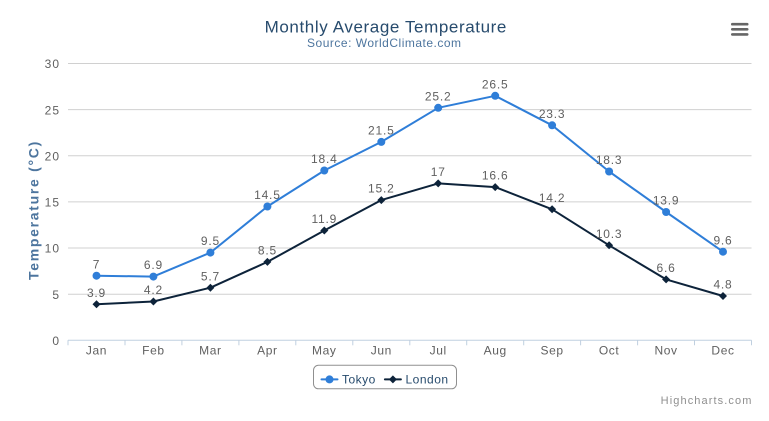 Image resolution: width=769 pixels, height=421 pixels. Describe the element at coordinates (153, 265) in the screenshot. I see `svg-text: 6.9` at that location.